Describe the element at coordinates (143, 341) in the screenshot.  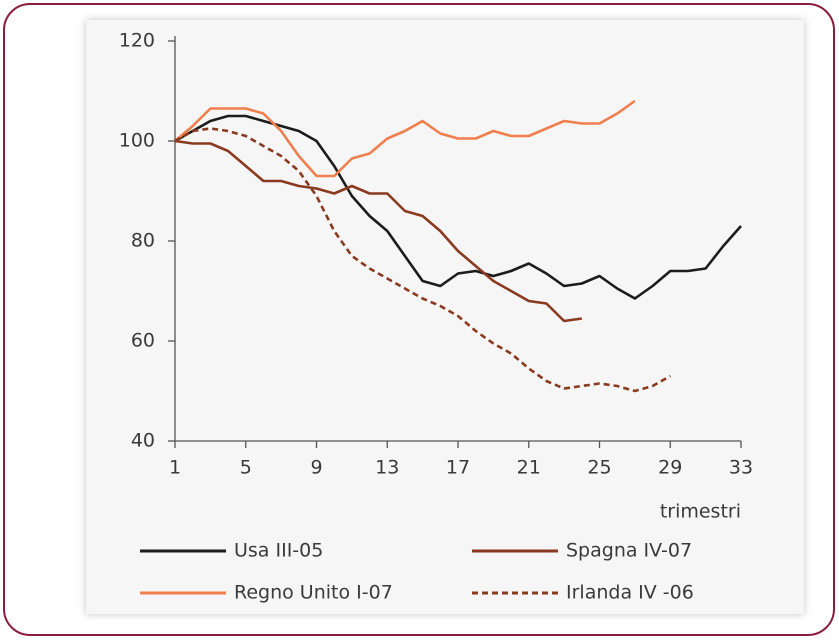
I see `y-tick-label: 60` at that location.